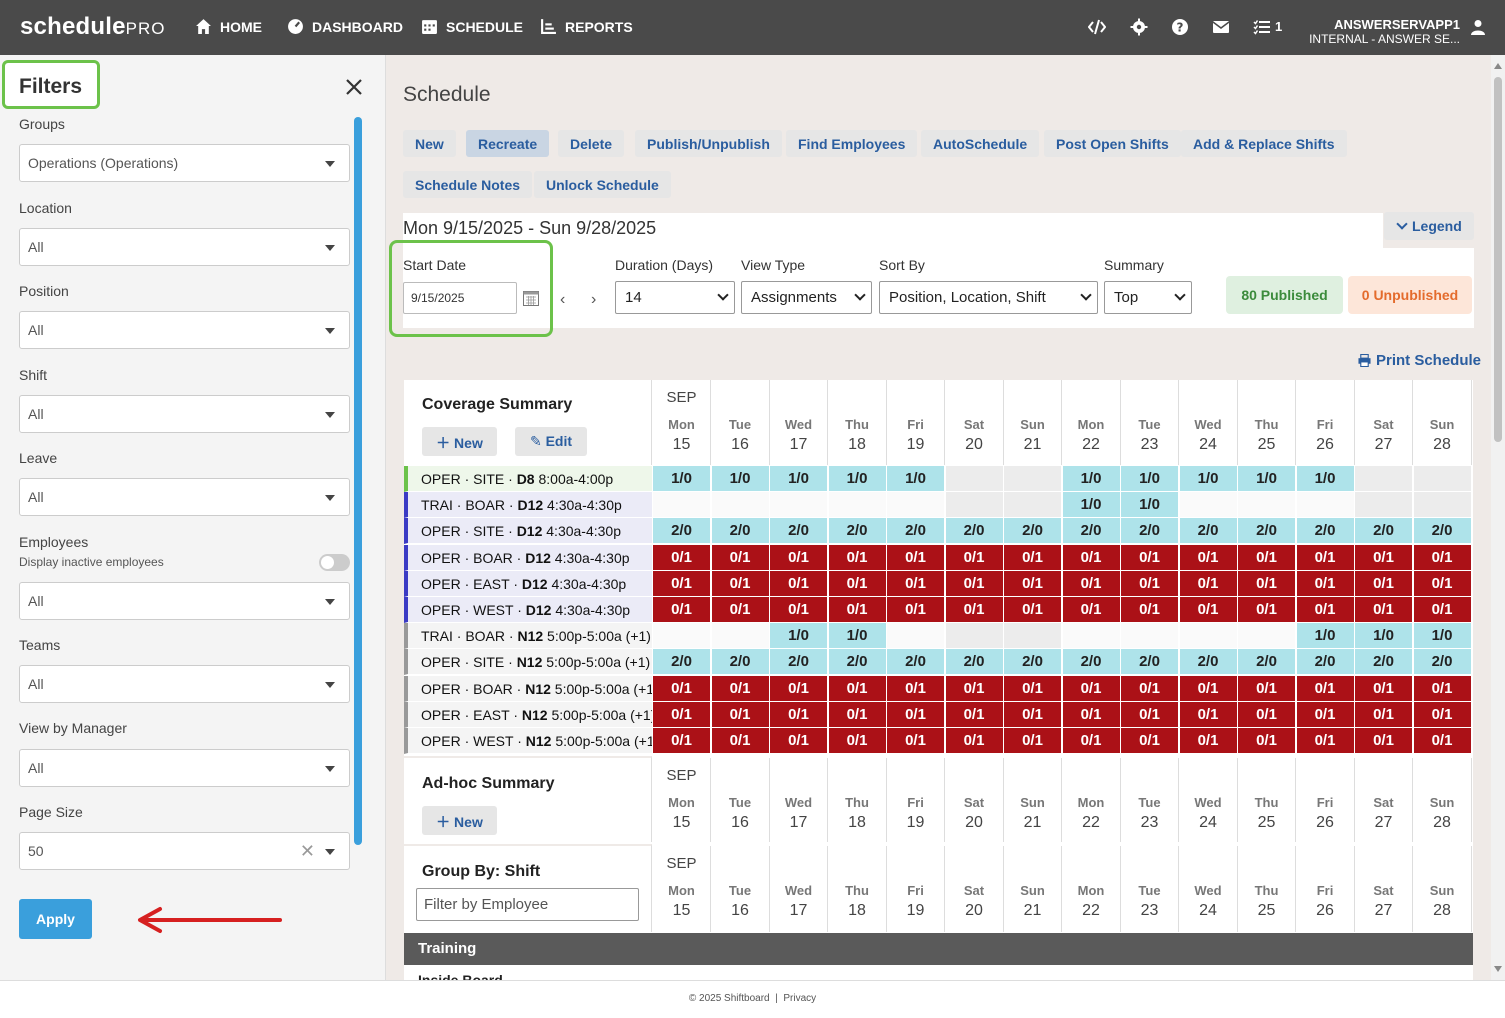  What do you see at coordinates (228, 26) in the screenshot?
I see `nav-home: HOME` at bounding box center [228, 26].